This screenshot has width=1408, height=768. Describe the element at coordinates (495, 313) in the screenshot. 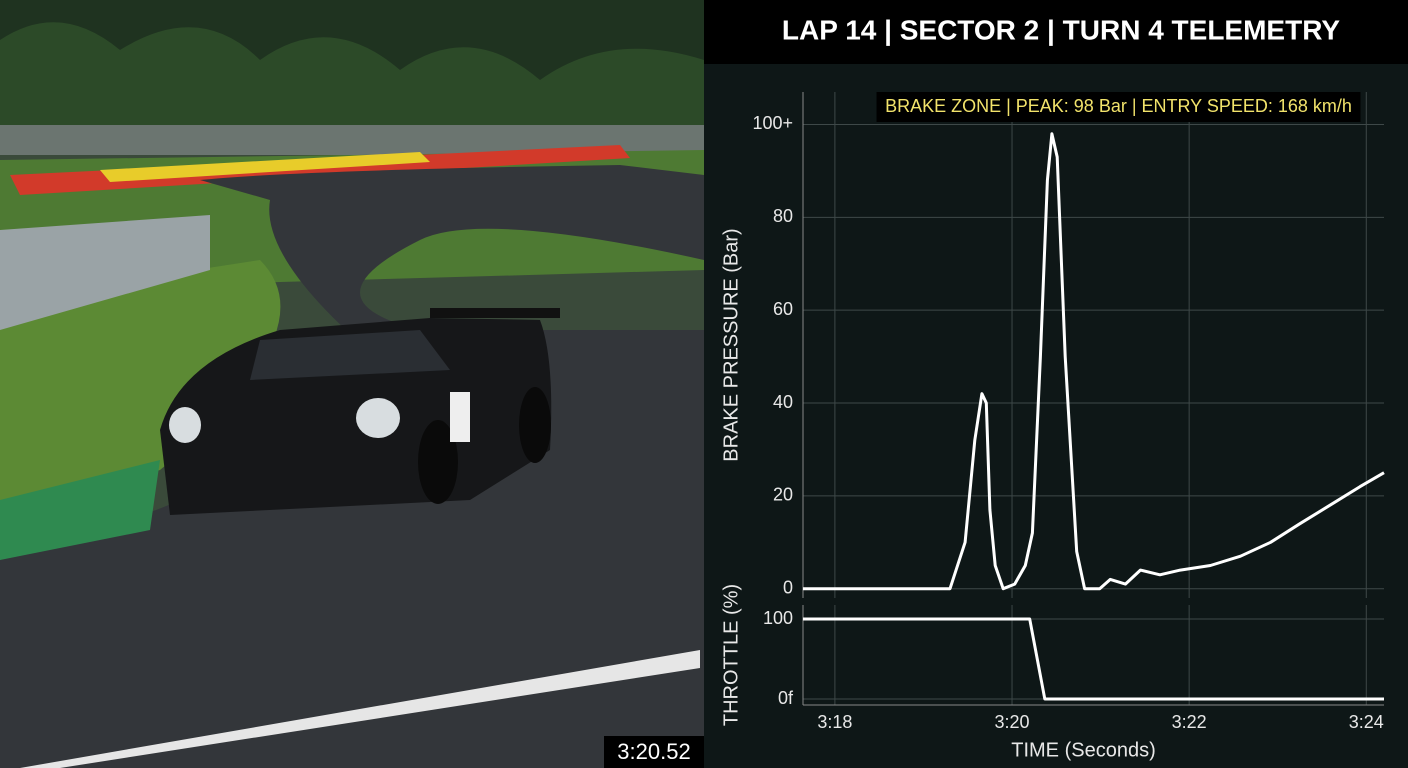

I see `car-wing` at that location.